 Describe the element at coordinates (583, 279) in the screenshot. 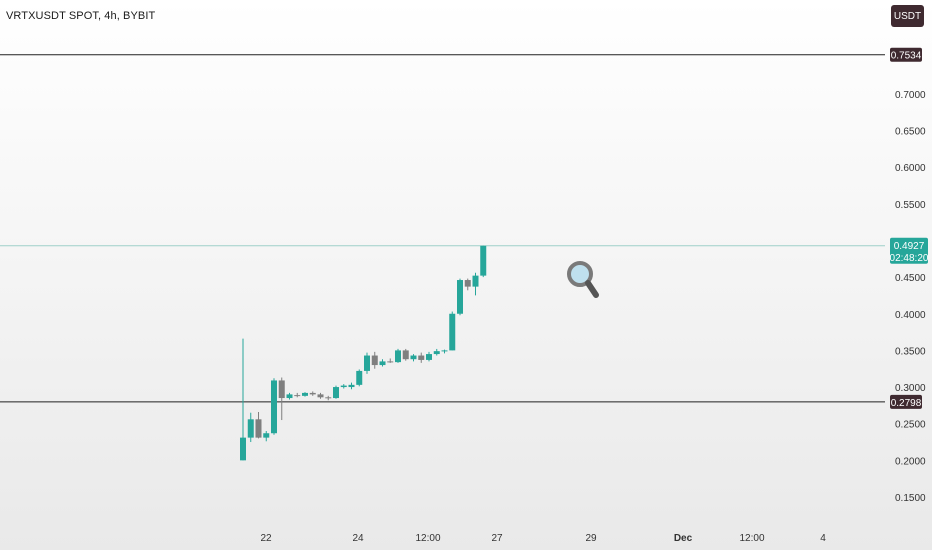

I see `magnifier-icon` at that location.